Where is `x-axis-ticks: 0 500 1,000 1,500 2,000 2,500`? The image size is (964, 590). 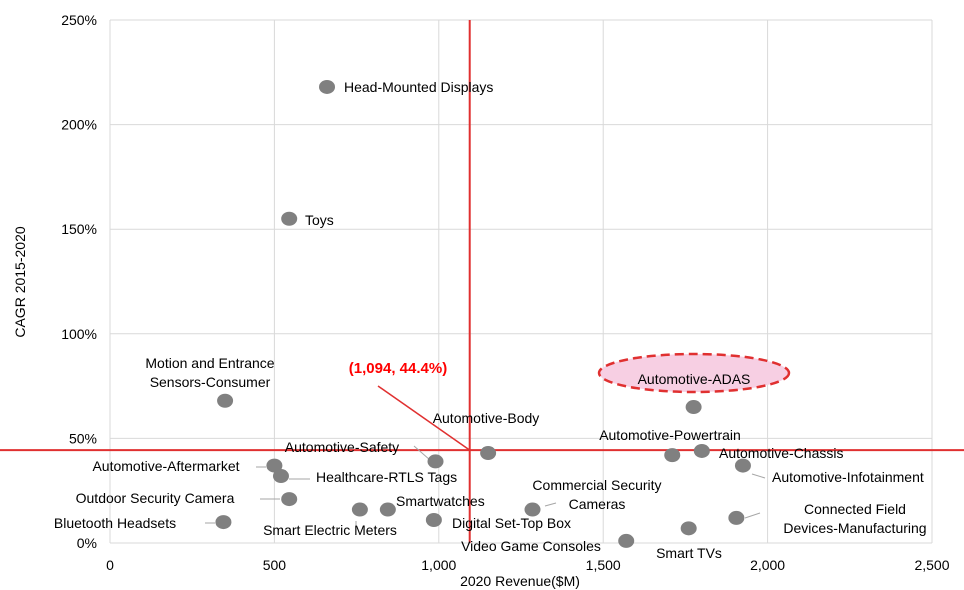
x-axis-ticks: 0 500 1,000 1,500 2,000 2,500 is located at coordinates (528, 565).